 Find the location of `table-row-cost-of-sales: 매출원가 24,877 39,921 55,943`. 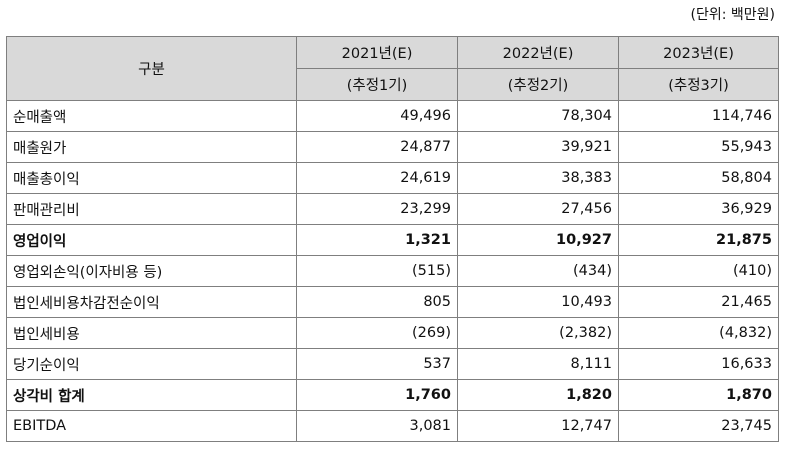

table-row-cost-of-sales: 매출원가 24,877 39,921 55,943 is located at coordinates (392, 147).